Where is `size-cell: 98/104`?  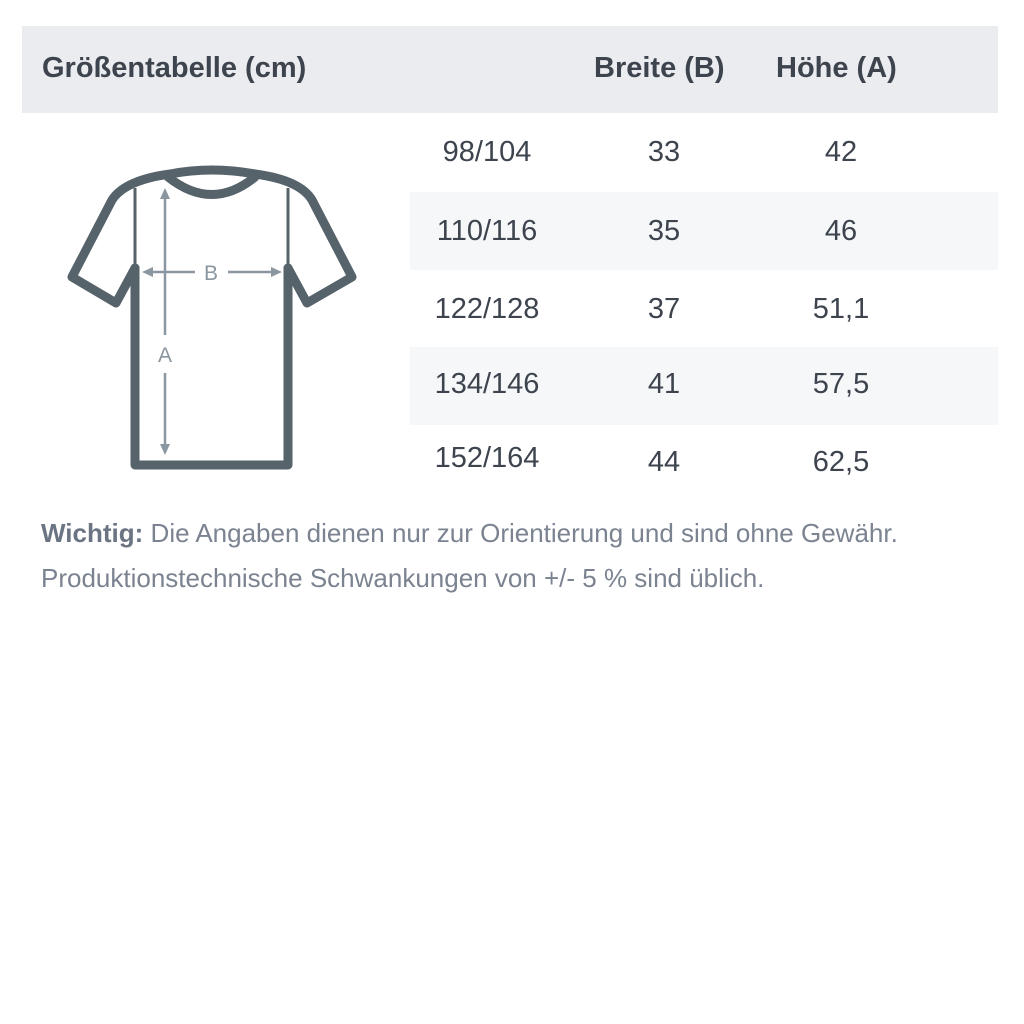
size-cell: 98/104 is located at coordinates (487, 152).